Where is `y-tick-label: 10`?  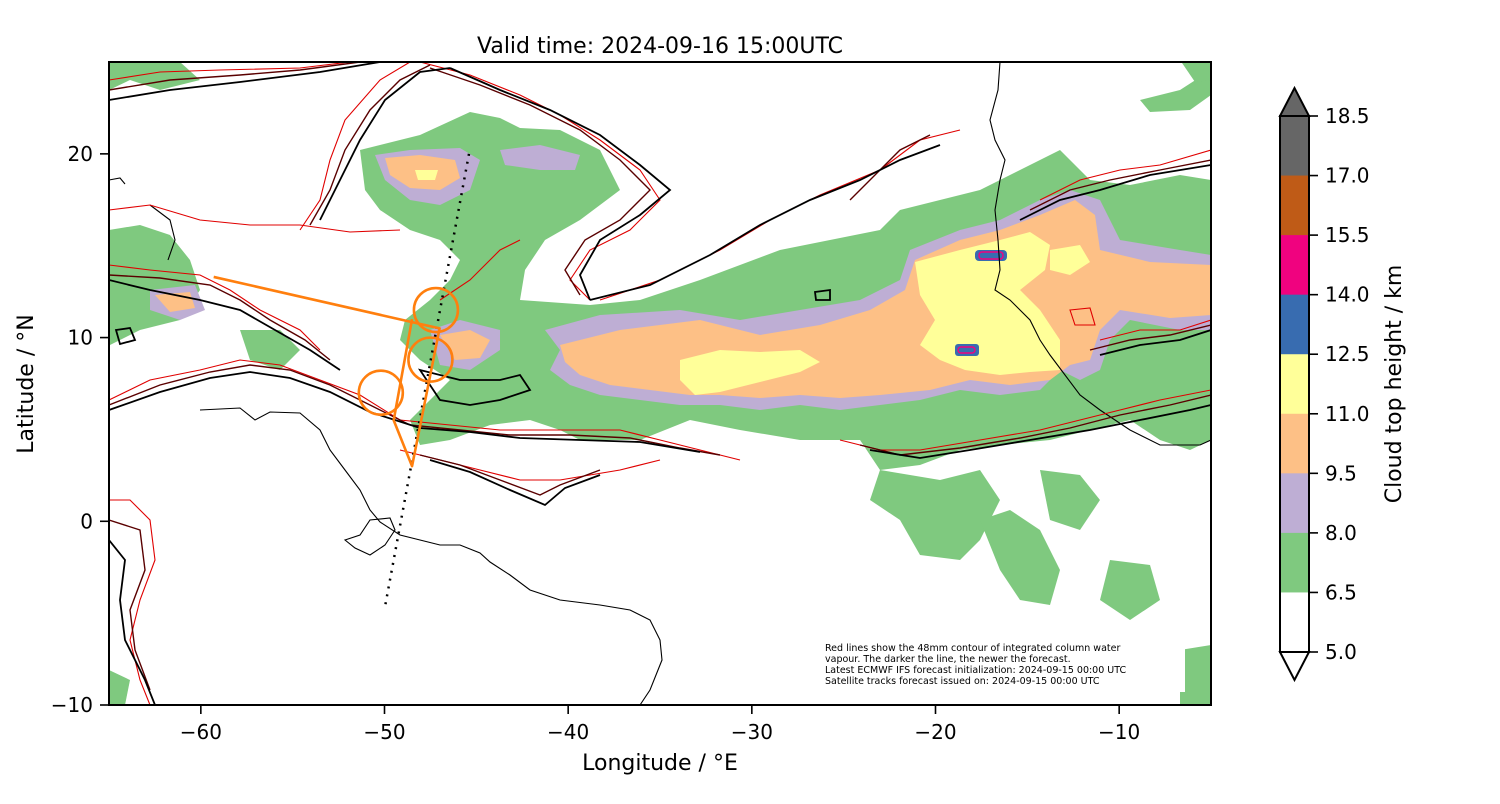
y-tick-label: 10 is located at coordinates (80, 338).